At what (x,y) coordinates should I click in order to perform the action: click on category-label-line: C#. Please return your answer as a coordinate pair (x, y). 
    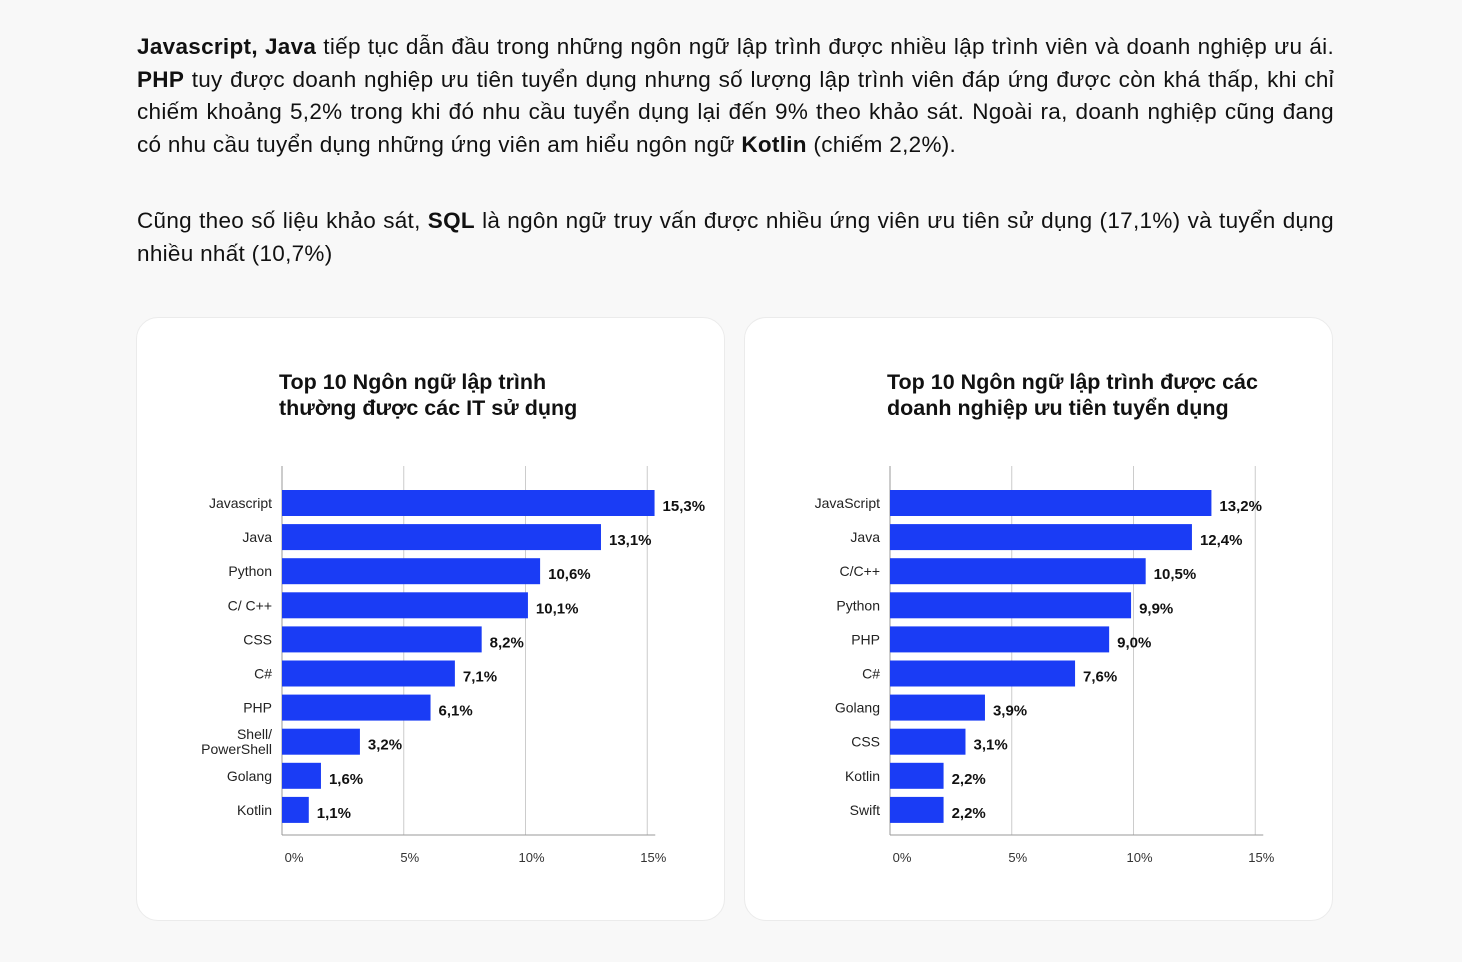
    Looking at the image, I should click on (263, 674).